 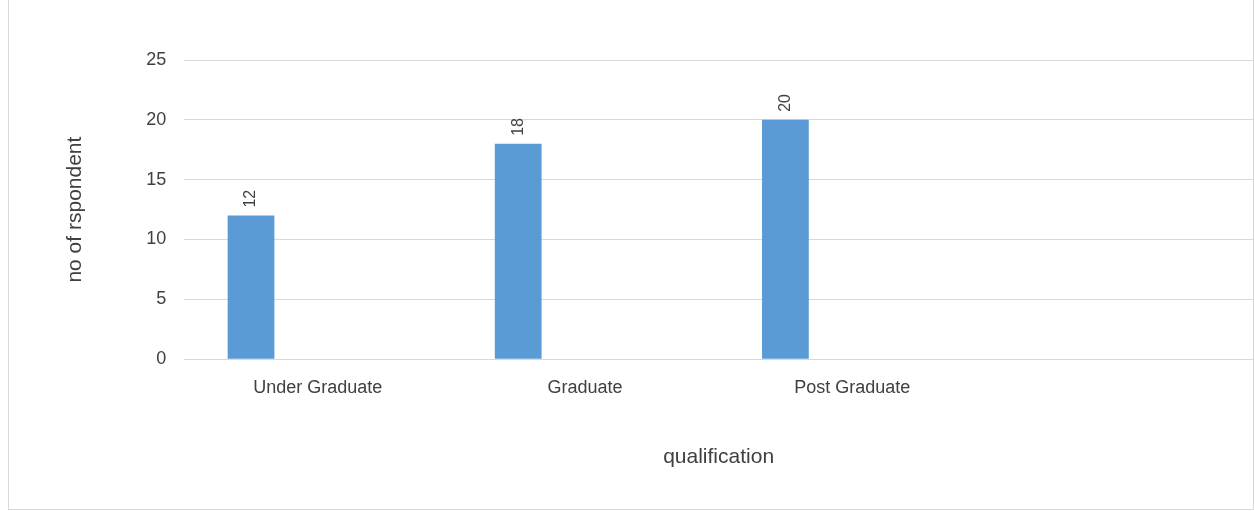 What do you see at coordinates (156, 238) in the screenshot?
I see `y-tick-label: 10` at bounding box center [156, 238].